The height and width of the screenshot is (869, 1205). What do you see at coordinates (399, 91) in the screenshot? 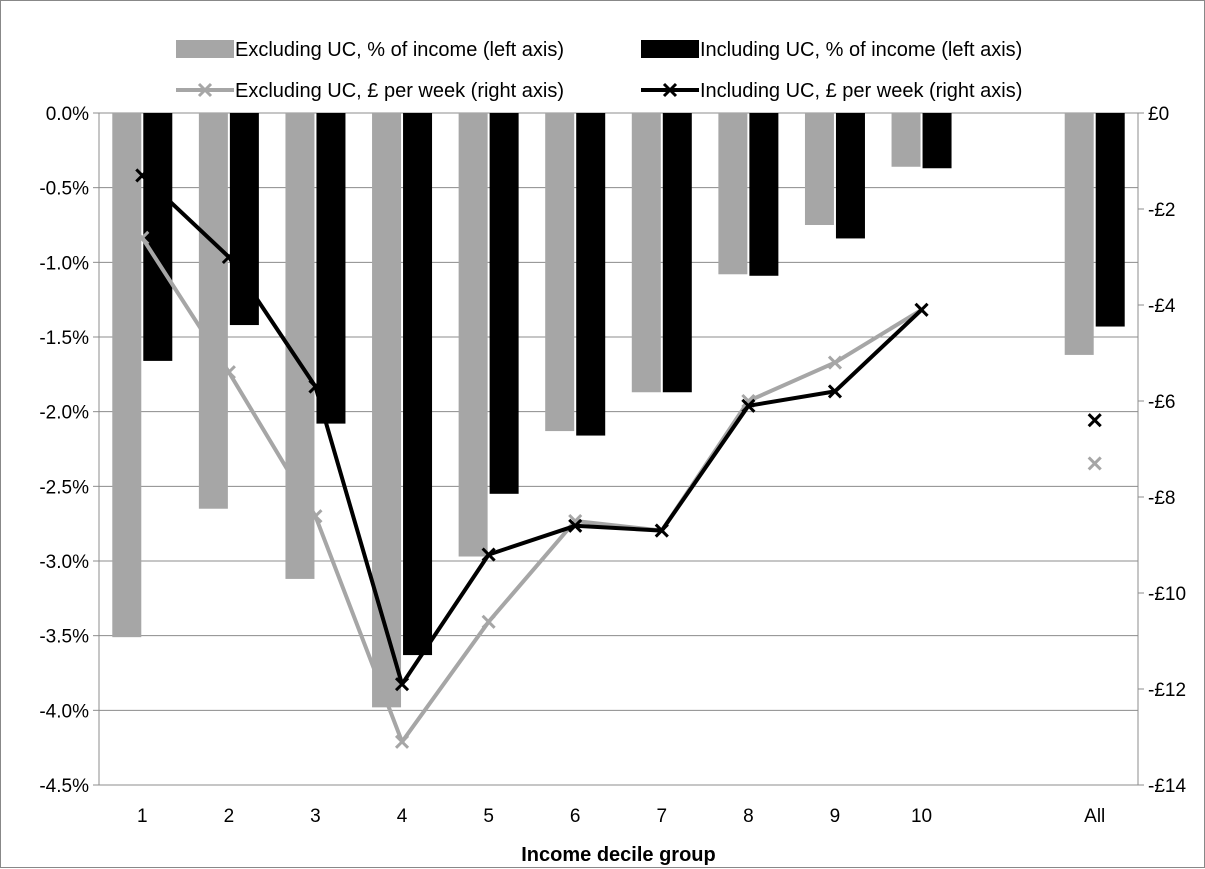
I see `legend-label: Excluding UC, £ per week (right axis)` at bounding box center [399, 91].